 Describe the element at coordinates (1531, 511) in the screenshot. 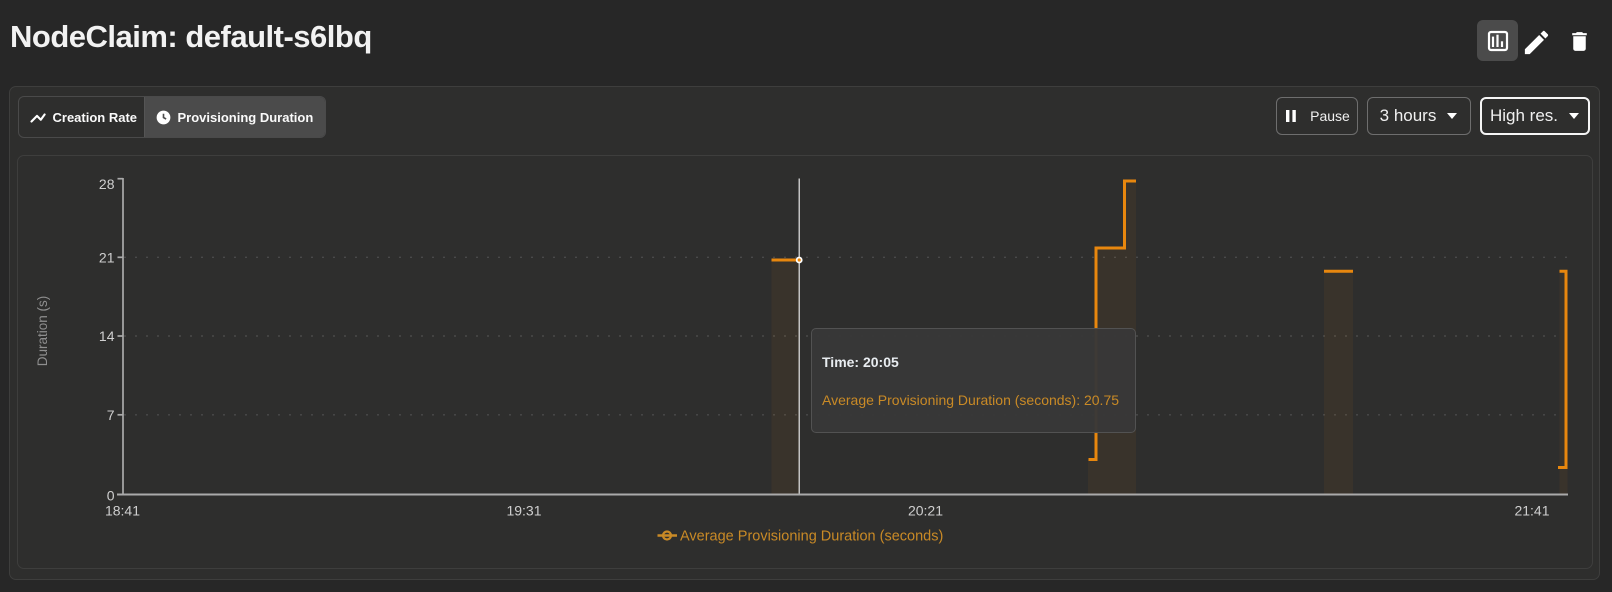

I see `svg-text: 21:41` at that location.